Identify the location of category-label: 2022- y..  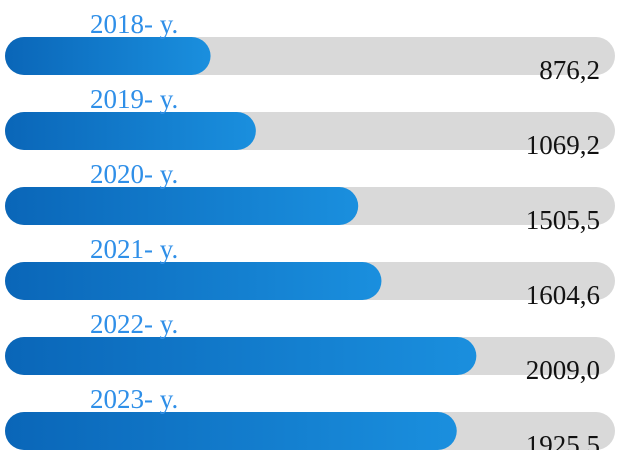
(134, 324).